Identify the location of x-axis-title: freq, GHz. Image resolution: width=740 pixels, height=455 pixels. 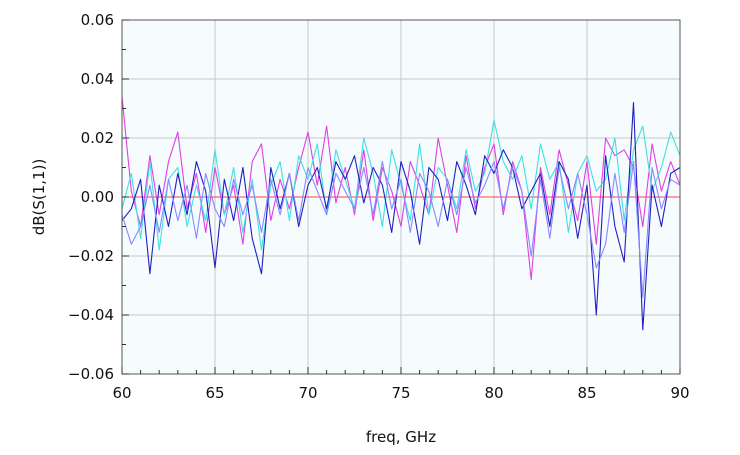
(401, 437).